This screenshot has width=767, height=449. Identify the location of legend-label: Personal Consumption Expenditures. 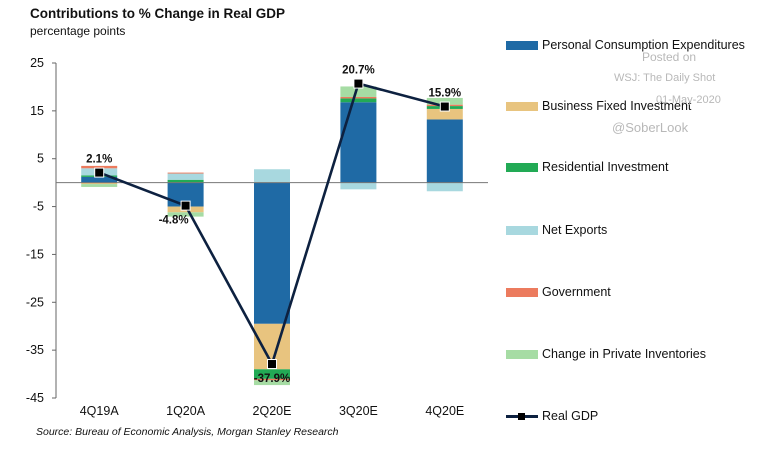
(643, 45).